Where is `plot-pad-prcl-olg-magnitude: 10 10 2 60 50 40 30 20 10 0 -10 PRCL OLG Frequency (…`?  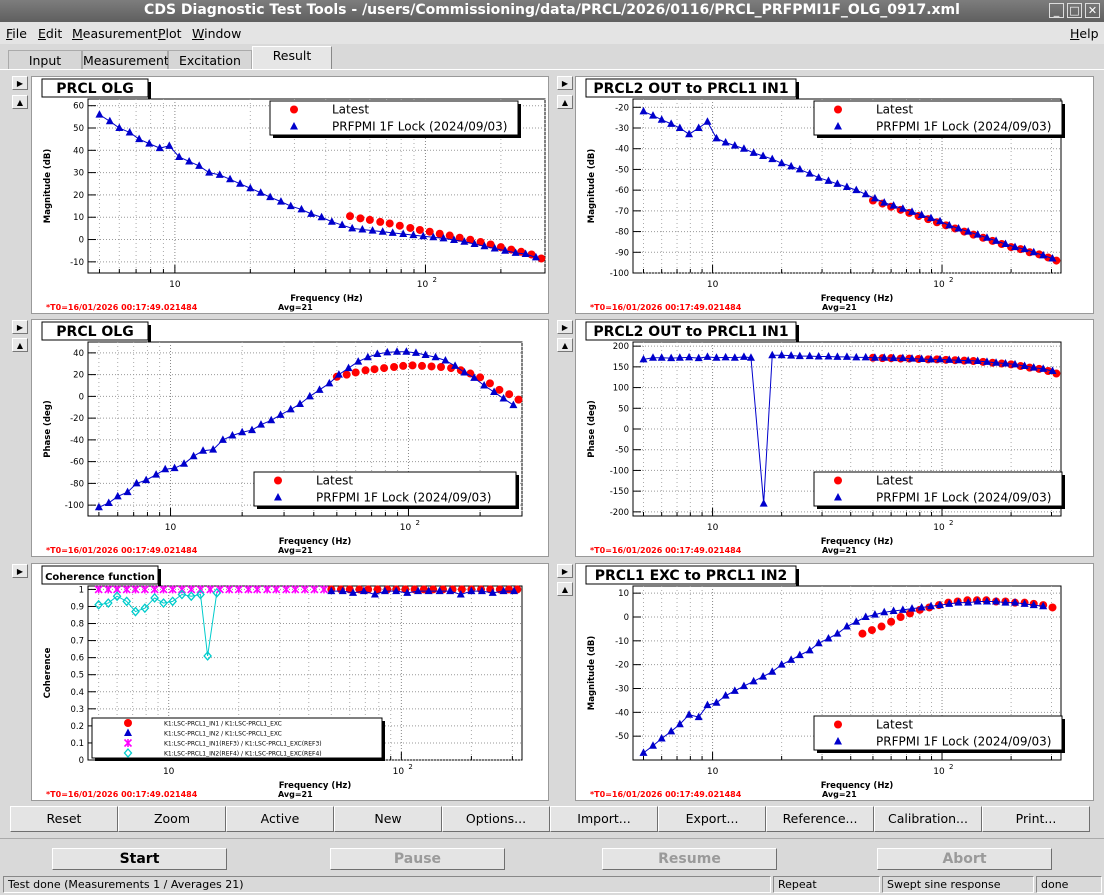 plot-pad-prcl-olg-magnitude: 10 10 2 60 50 40 30 20 10 0 -10 PRCL OLG Frequency (… is located at coordinates (290, 195).